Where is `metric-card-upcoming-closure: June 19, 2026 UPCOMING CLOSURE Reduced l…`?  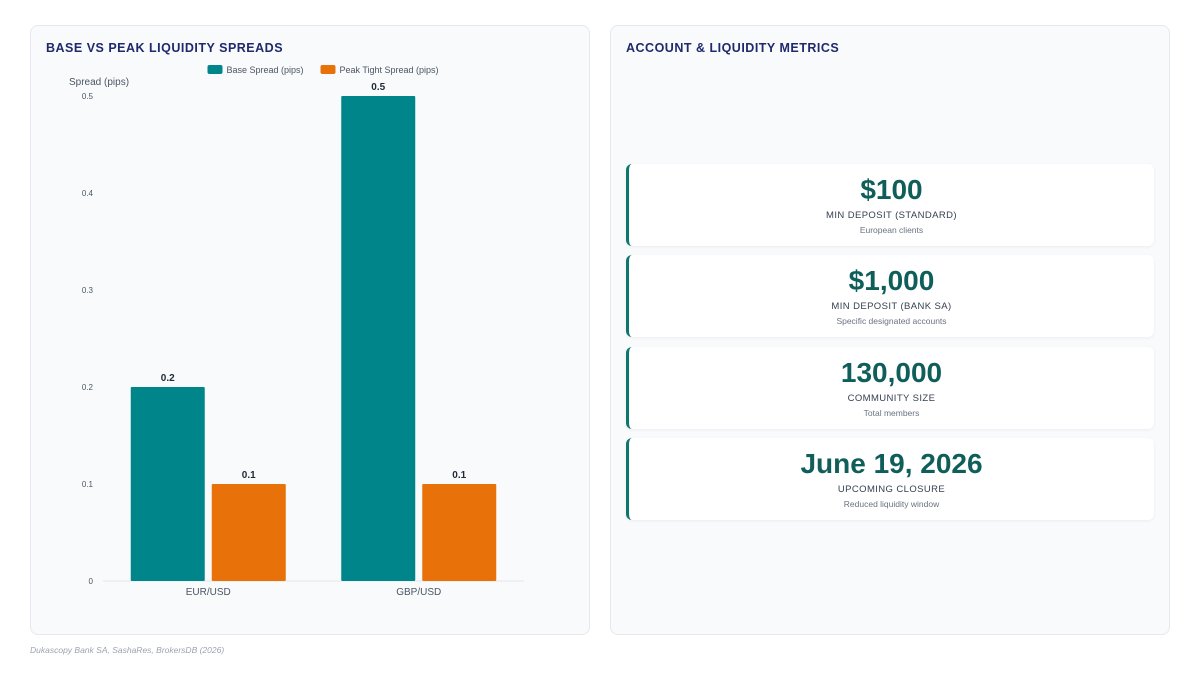 metric-card-upcoming-closure: June 19, 2026 UPCOMING CLOSURE Reduced l… is located at coordinates (890, 479).